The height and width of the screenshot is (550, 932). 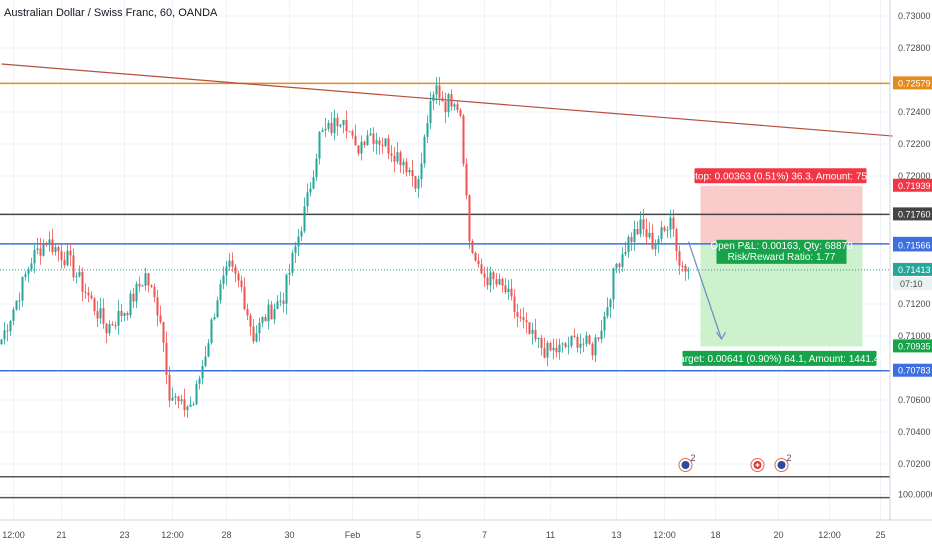 What do you see at coordinates (779, 358) in the screenshot?
I see `target-label-box` at bounding box center [779, 358].